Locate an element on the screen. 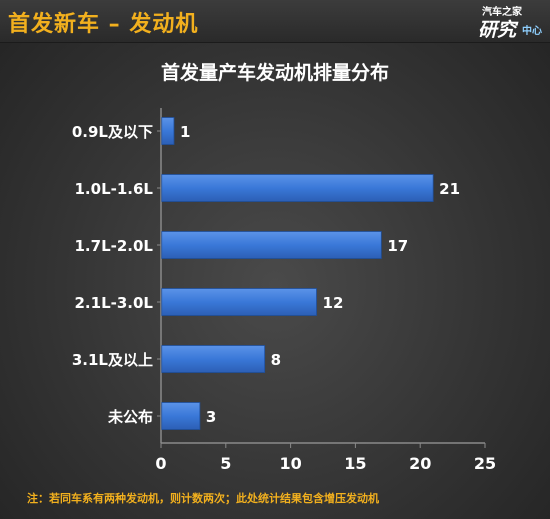 The height and width of the screenshot is (519, 550). category-label: 1.0L-1.6L is located at coordinates (114, 189).